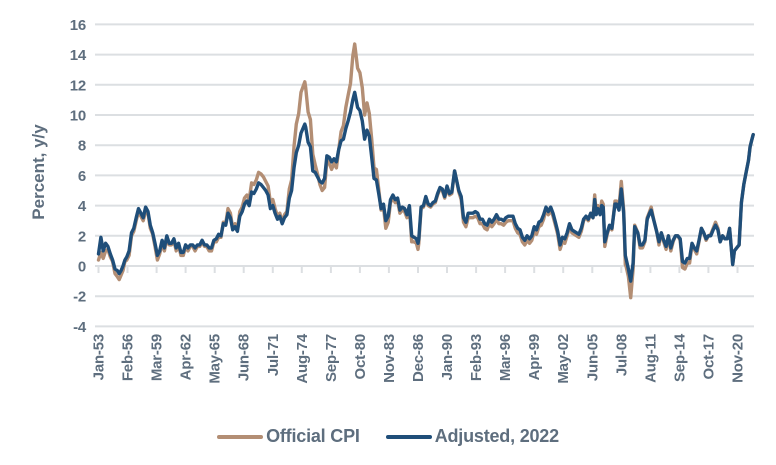 The height and width of the screenshot is (465, 776). What do you see at coordinates (505, 357) in the screenshot?
I see `x-tick-label: Mar-96` at bounding box center [505, 357].